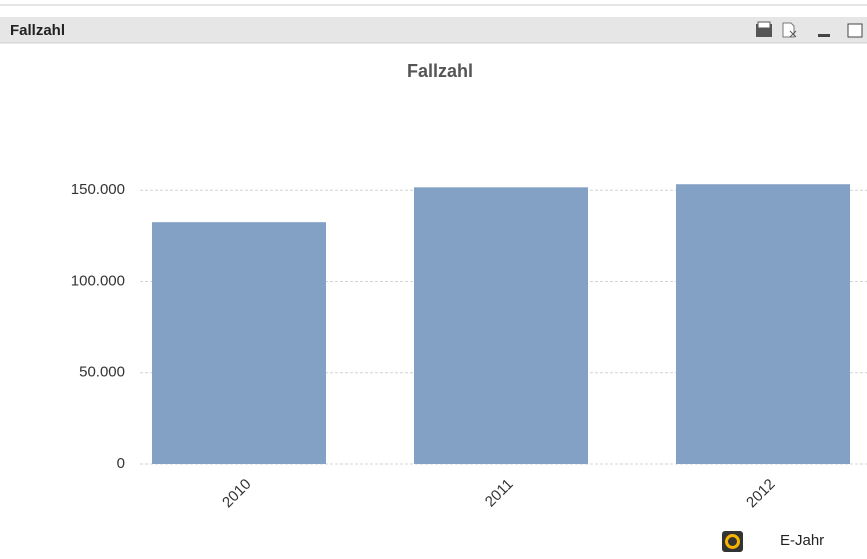 This screenshot has height=559, width=867. What do you see at coordinates (102, 372) in the screenshot?
I see `y-tick-label: 50.000` at bounding box center [102, 372].